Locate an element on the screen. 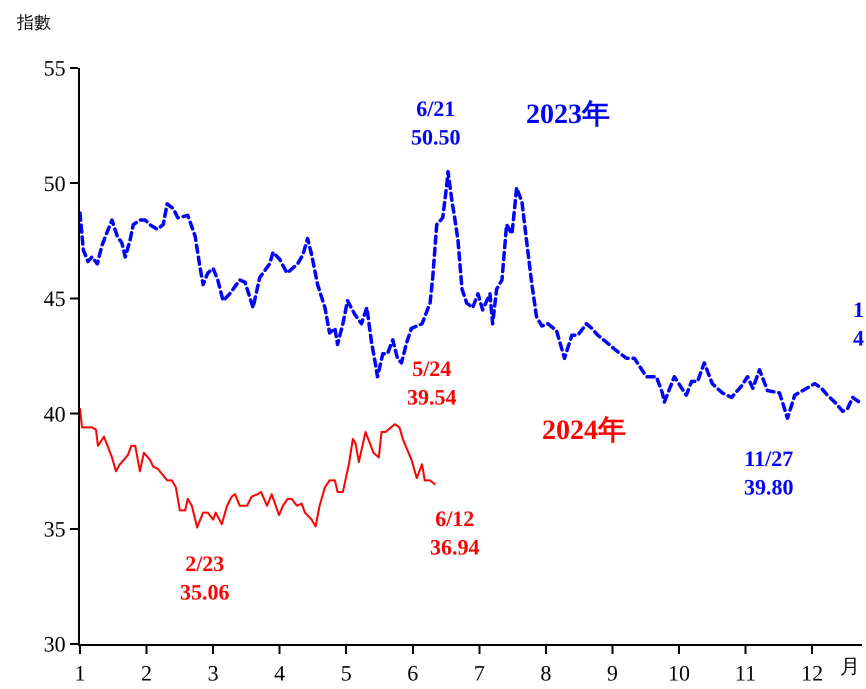 The image size is (866, 689). y-tick-label: 45 is located at coordinates (55, 299).